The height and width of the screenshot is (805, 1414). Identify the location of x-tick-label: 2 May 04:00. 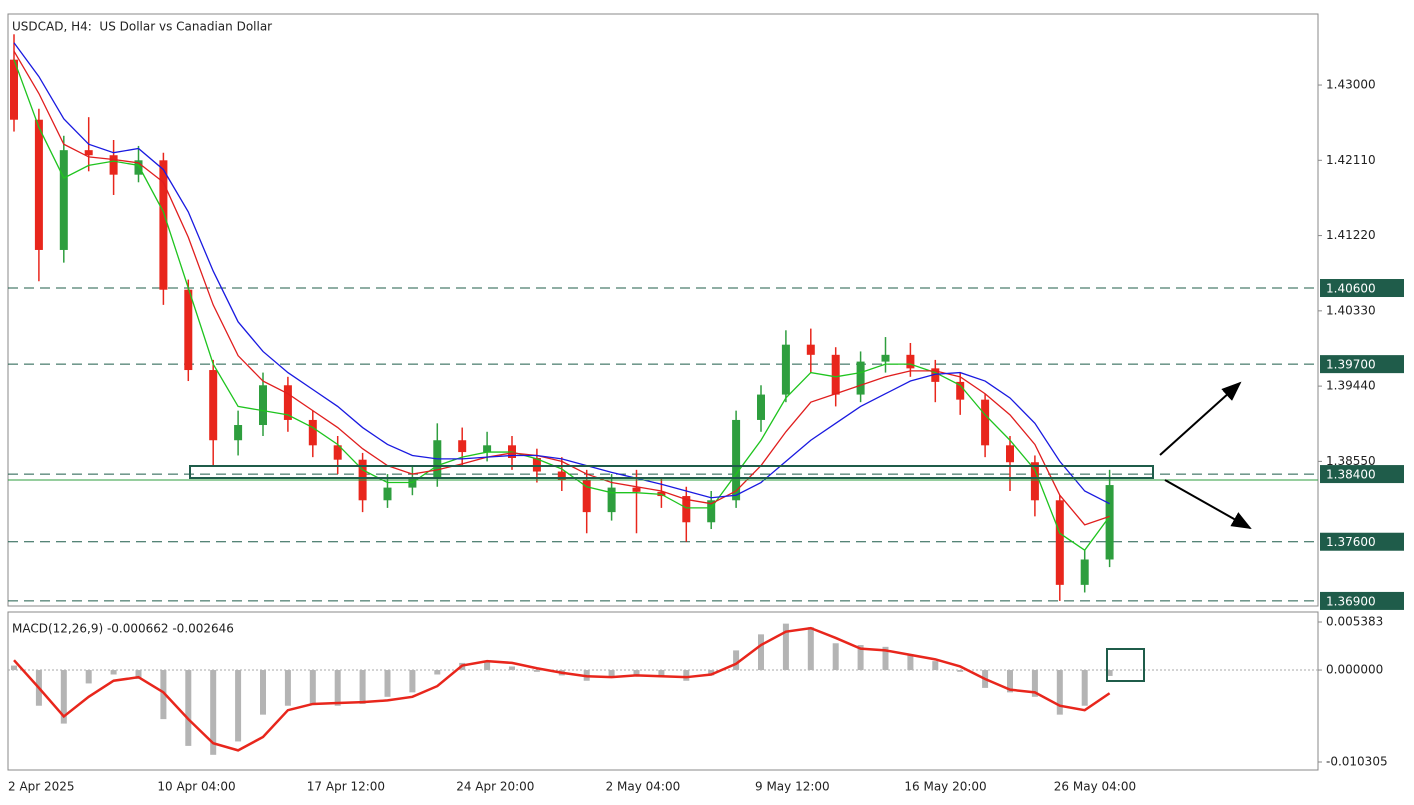
(643, 787).